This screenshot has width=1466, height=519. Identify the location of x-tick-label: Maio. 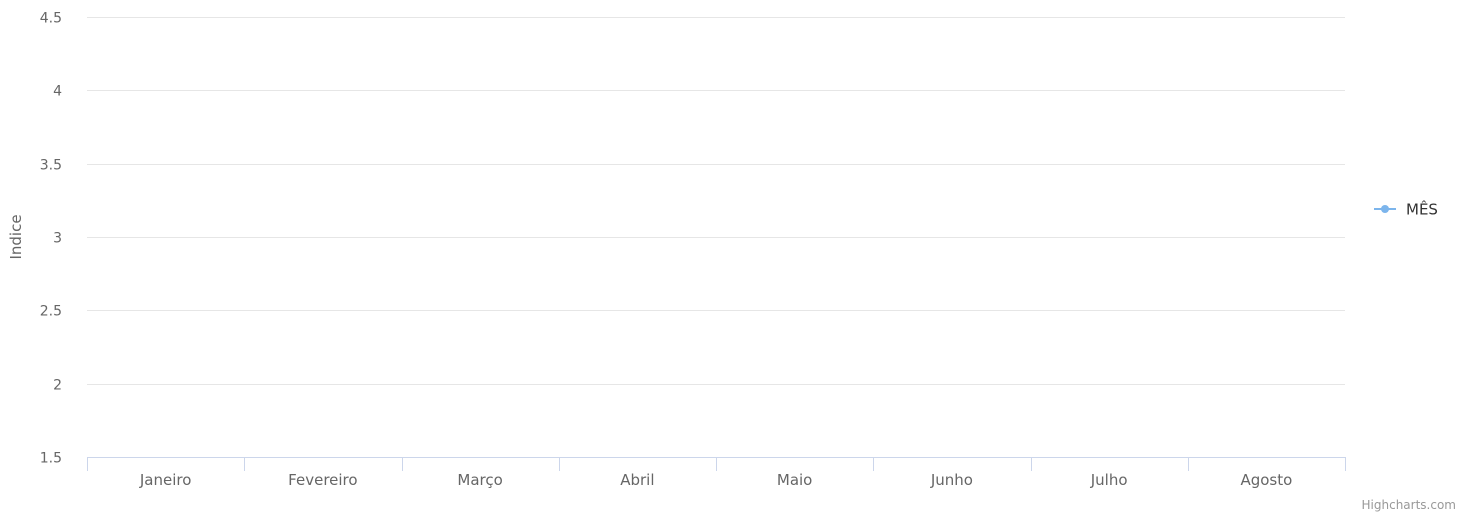
(794, 480).